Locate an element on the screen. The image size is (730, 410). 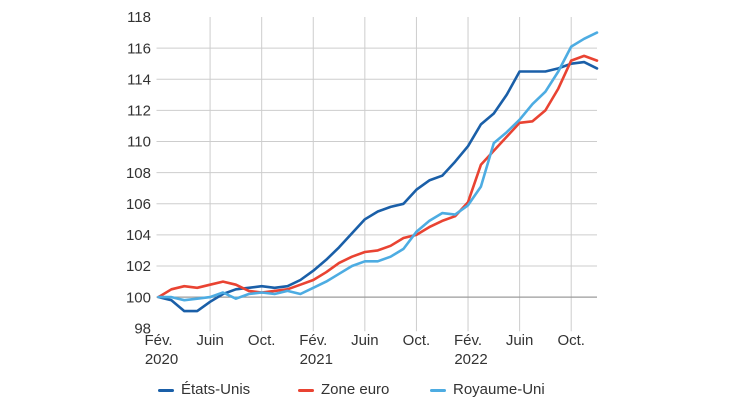
chart-legend: États-Unis Zone euro Royaume-Uni is located at coordinates (365, 392).